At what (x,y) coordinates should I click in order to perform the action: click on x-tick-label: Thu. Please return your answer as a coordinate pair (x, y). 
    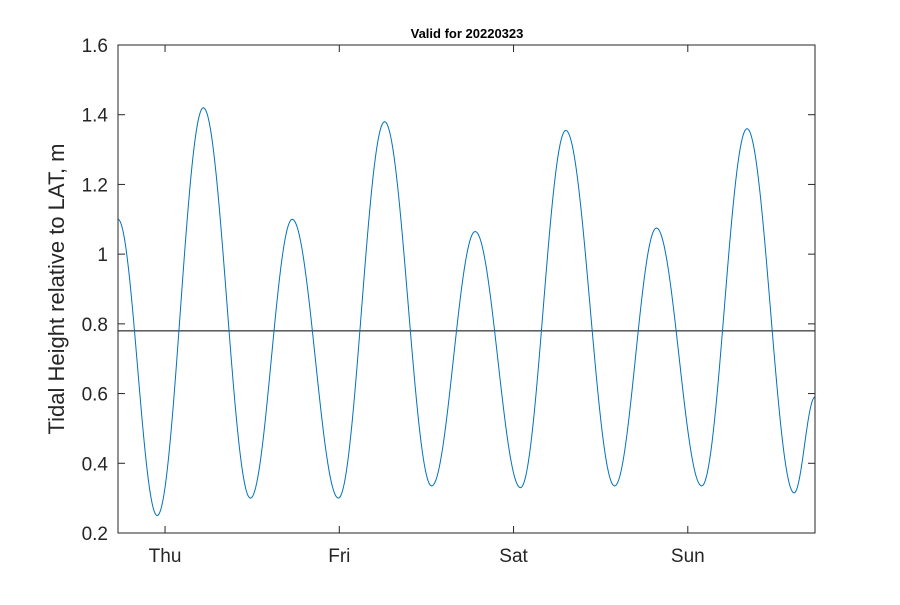
    Looking at the image, I should click on (165, 556).